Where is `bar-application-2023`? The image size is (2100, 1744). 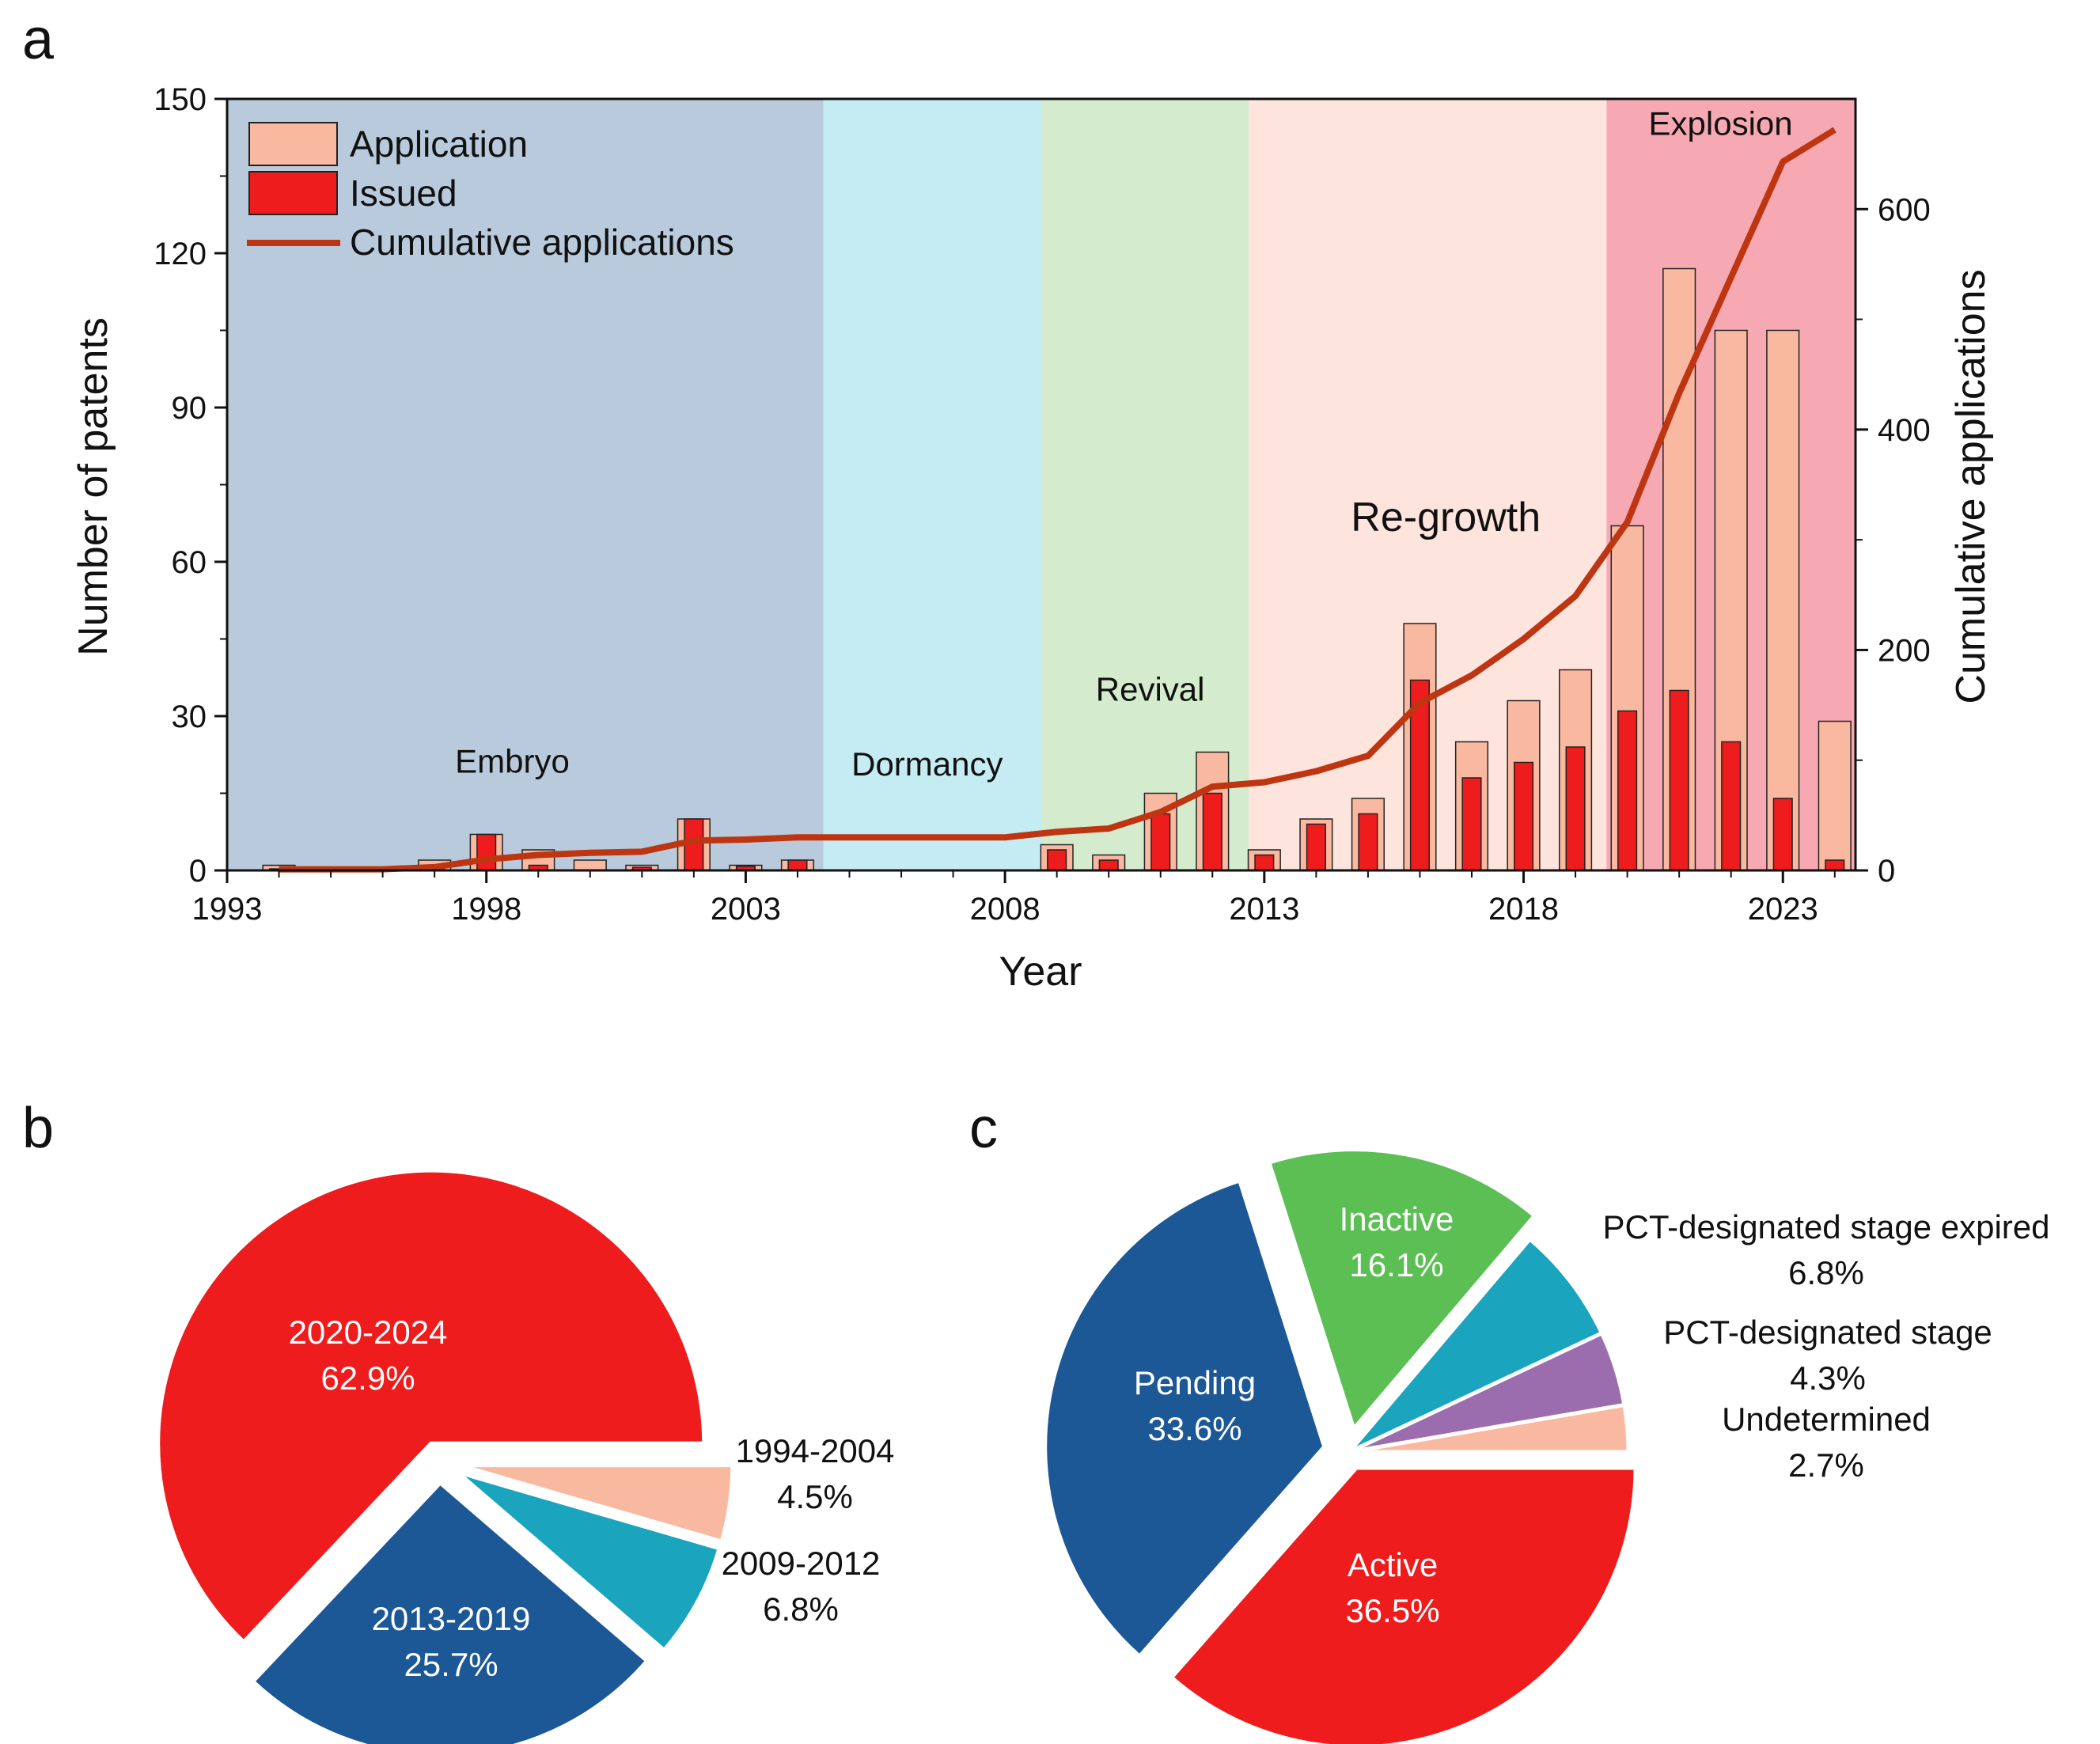 bar-application-2023 is located at coordinates (1783, 600).